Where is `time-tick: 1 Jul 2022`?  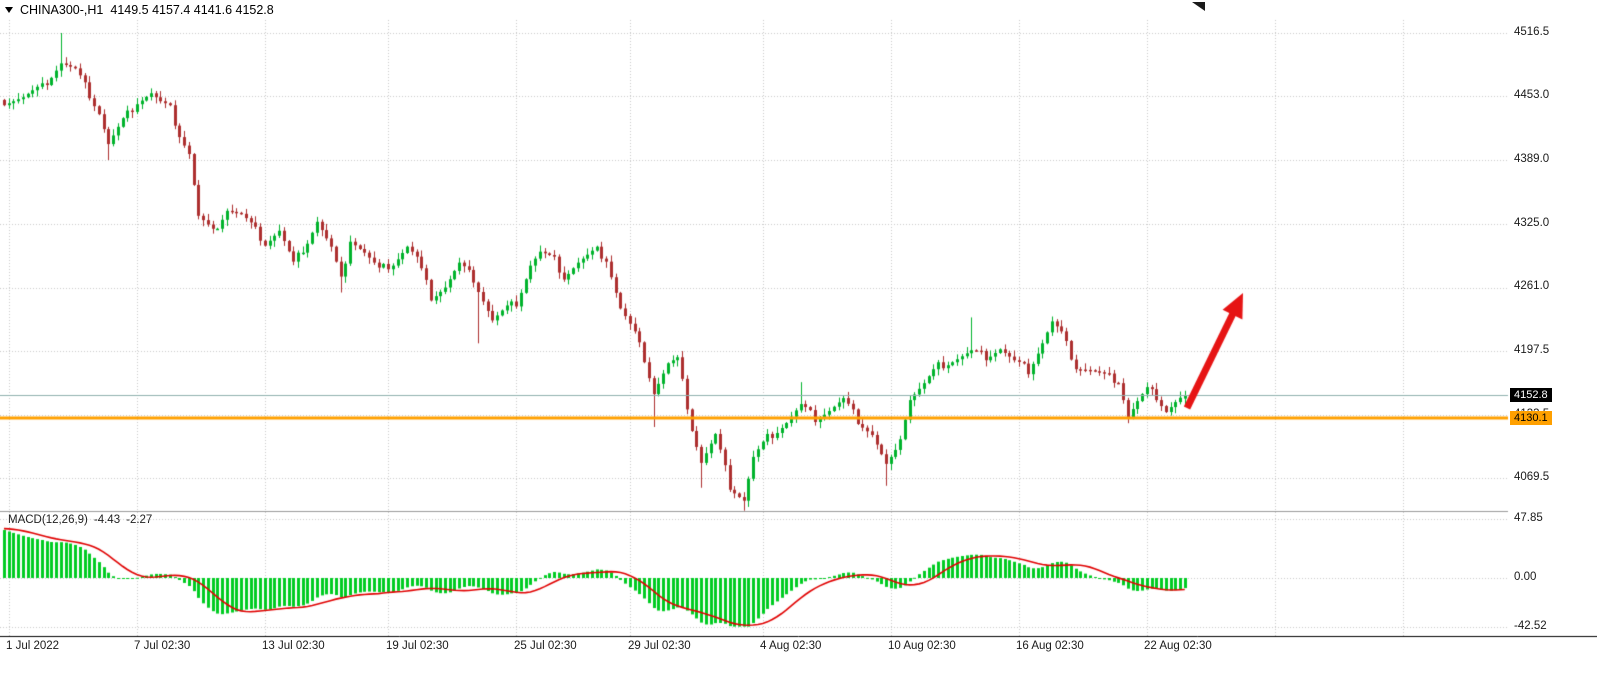
time-tick: 1 Jul 2022 is located at coordinates (33, 646).